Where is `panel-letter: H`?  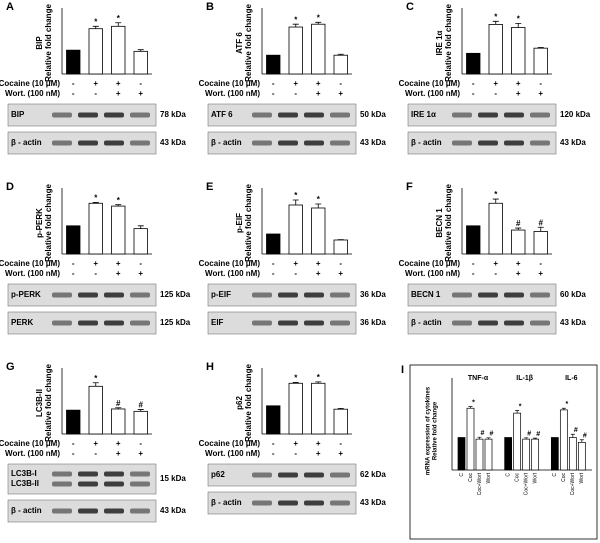 panel-letter: H is located at coordinates (210, 367).